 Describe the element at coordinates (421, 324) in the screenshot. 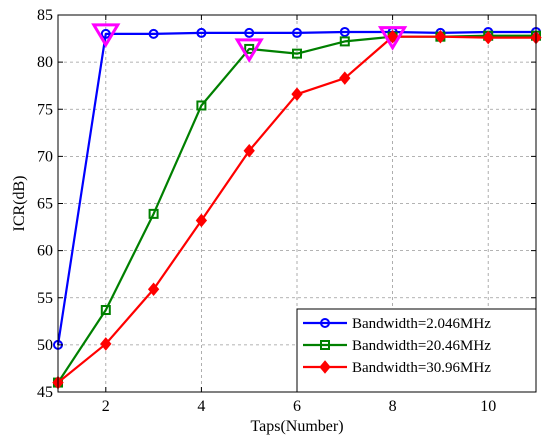

I see `legend-label: Bandwidth=2.046MHz` at that location.